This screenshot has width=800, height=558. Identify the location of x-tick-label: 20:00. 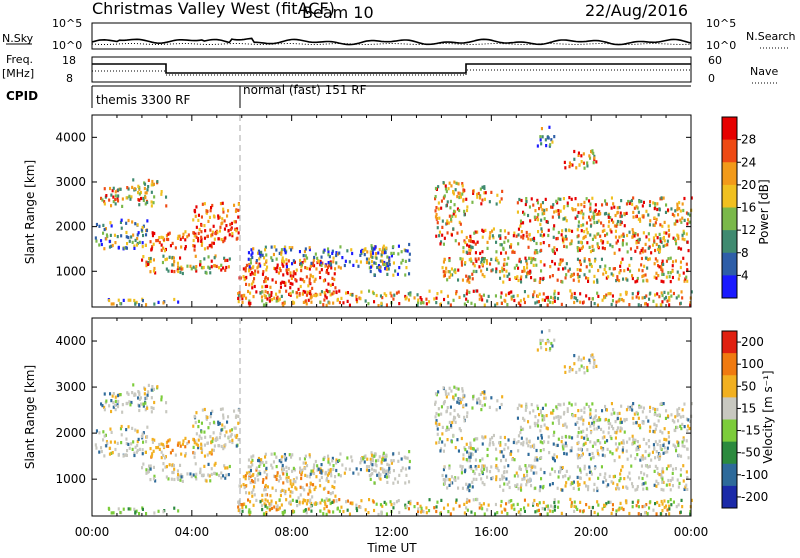
(591, 532).